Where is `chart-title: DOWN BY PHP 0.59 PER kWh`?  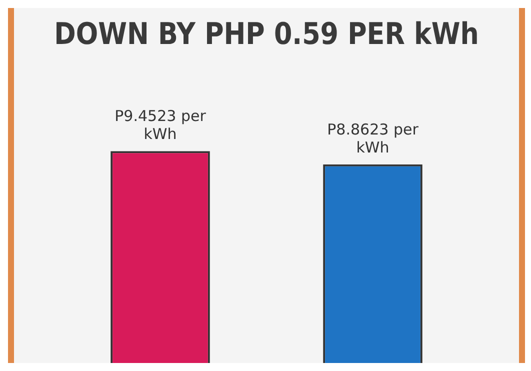 chart-title: DOWN BY PHP 0.59 PER kWh is located at coordinates (266, 34).